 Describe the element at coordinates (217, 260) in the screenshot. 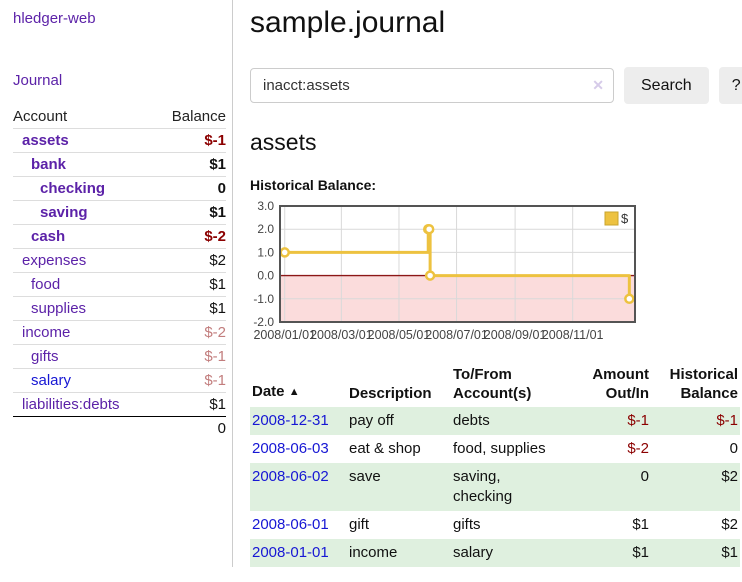

I see `account-balance: $2` at that location.